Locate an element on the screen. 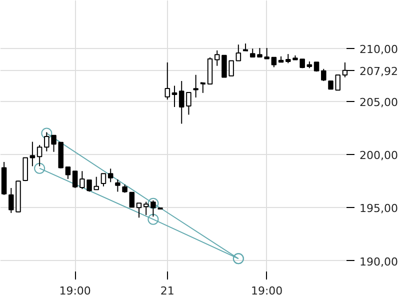 The width and height of the screenshot is (400, 300). y-tick-label: 207,92 is located at coordinates (379, 71).